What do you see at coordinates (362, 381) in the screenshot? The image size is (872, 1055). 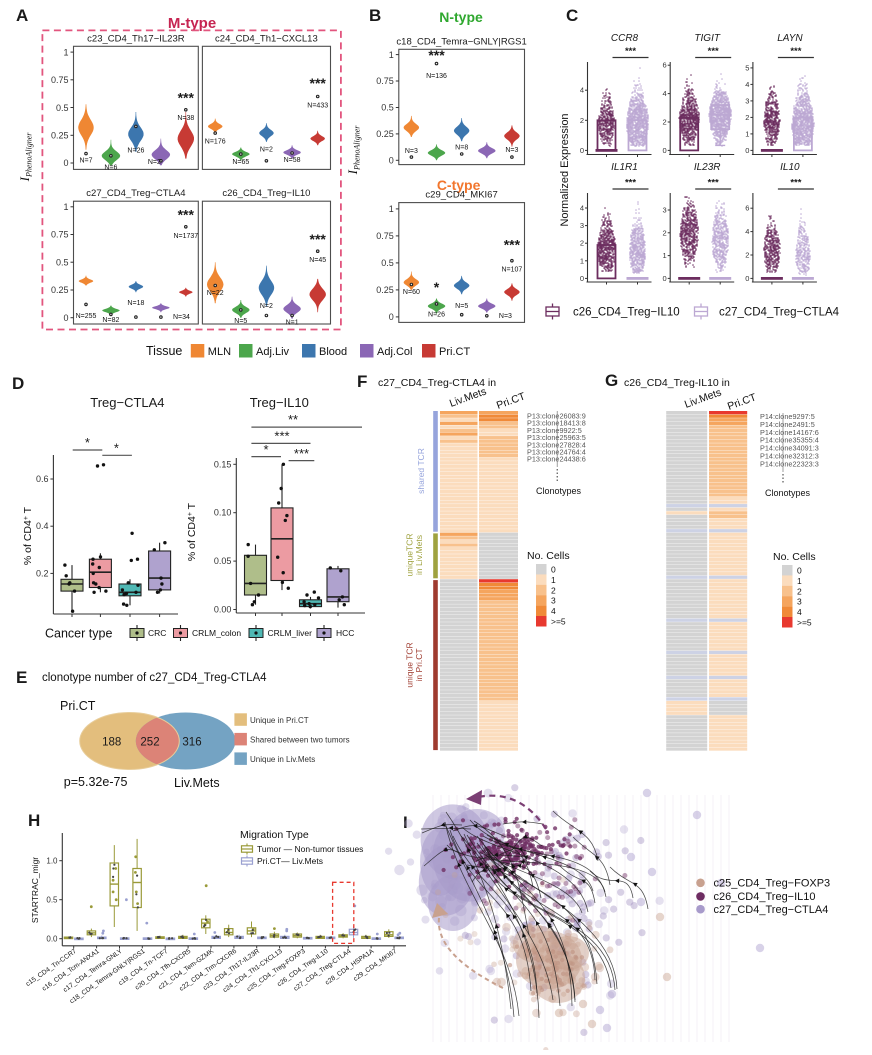 I see `svg-text: F` at bounding box center [362, 381].